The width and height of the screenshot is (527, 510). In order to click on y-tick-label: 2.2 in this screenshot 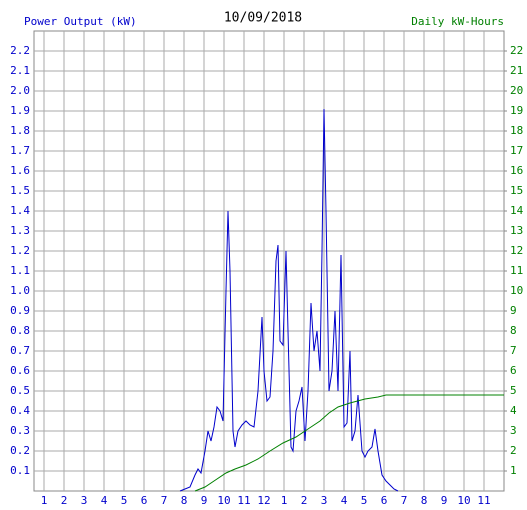, I will do `click(20, 50)`.